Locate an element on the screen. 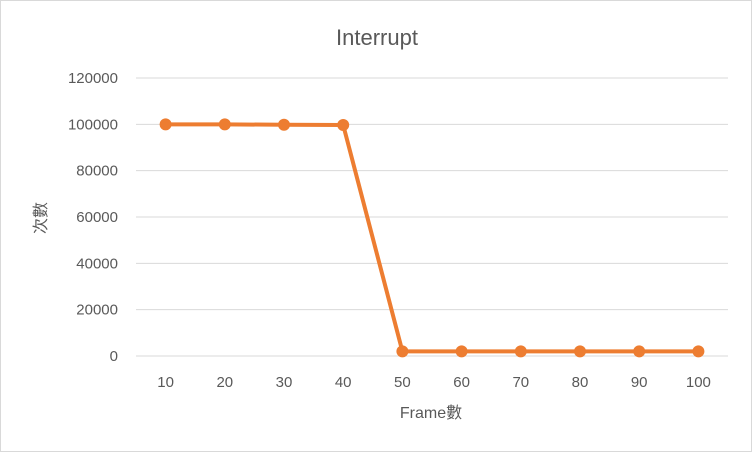 This screenshot has width=752, height=452. y-axis-title: 次數 is located at coordinates (41, 218).